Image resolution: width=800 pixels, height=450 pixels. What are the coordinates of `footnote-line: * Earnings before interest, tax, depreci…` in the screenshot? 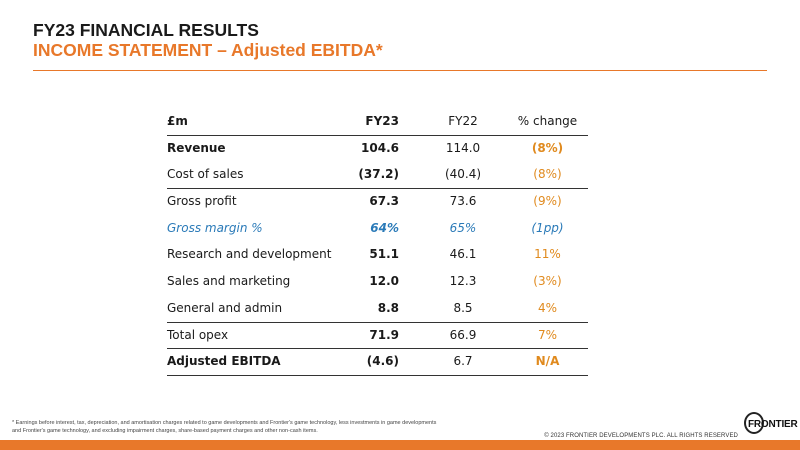 It's located at (224, 423).